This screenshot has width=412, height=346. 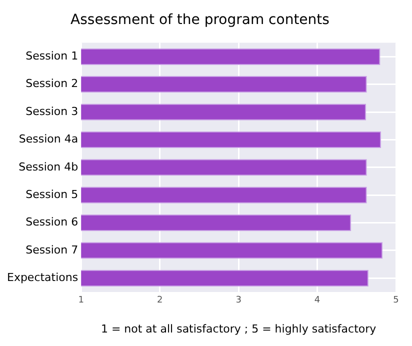 What do you see at coordinates (396, 301) in the screenshot?
I see `x-tick-label: 5` at bounding box center [396, 301].